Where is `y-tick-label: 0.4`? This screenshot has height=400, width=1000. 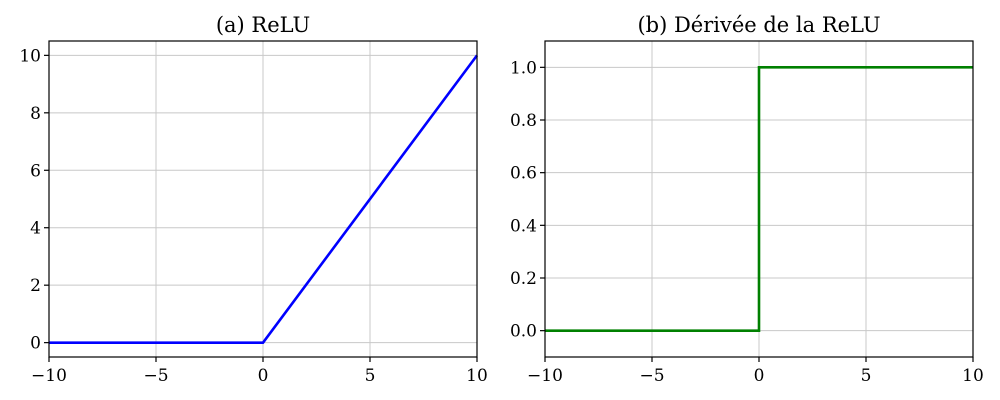
y-tick-label: 0.4 is located at coordinates (523, 226).